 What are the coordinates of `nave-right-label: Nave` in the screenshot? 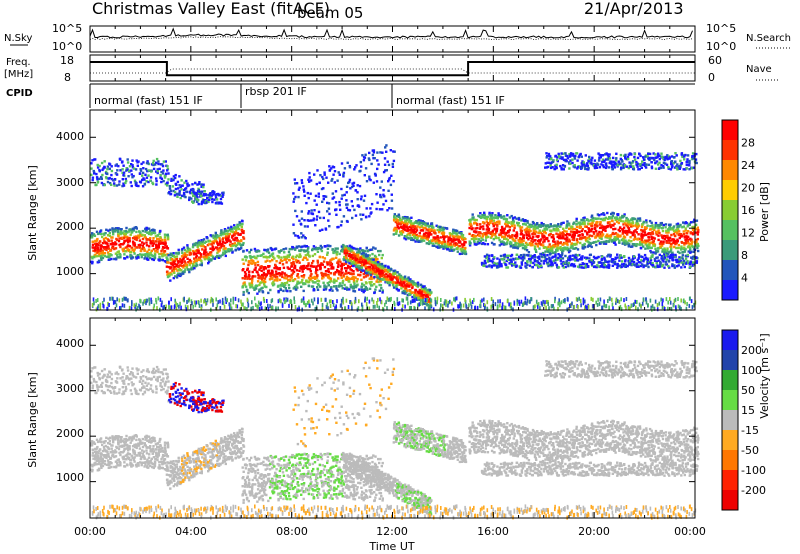 It's located at (759, 69).